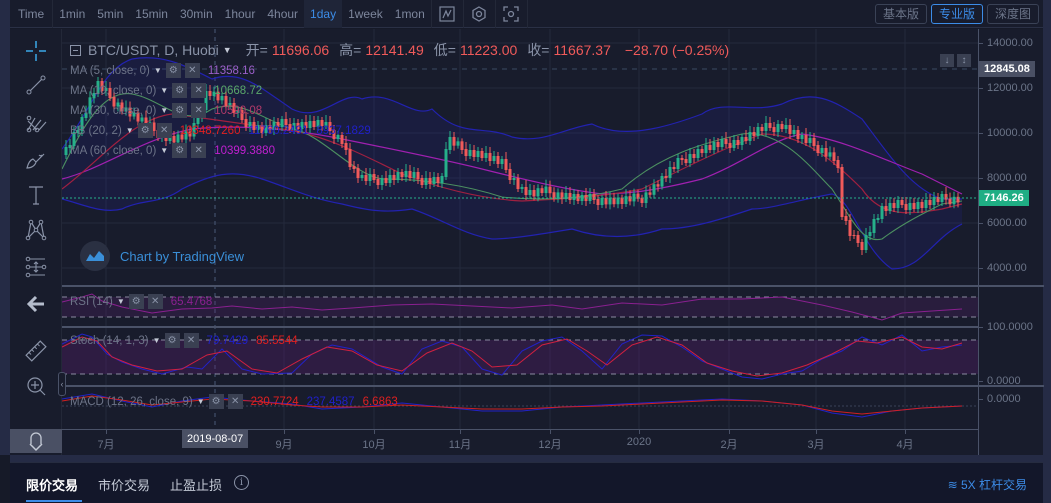 Image resolution: width=1051 pixels, height=503 pixels. I want to click on time-label: 3月, so click(816, 445).